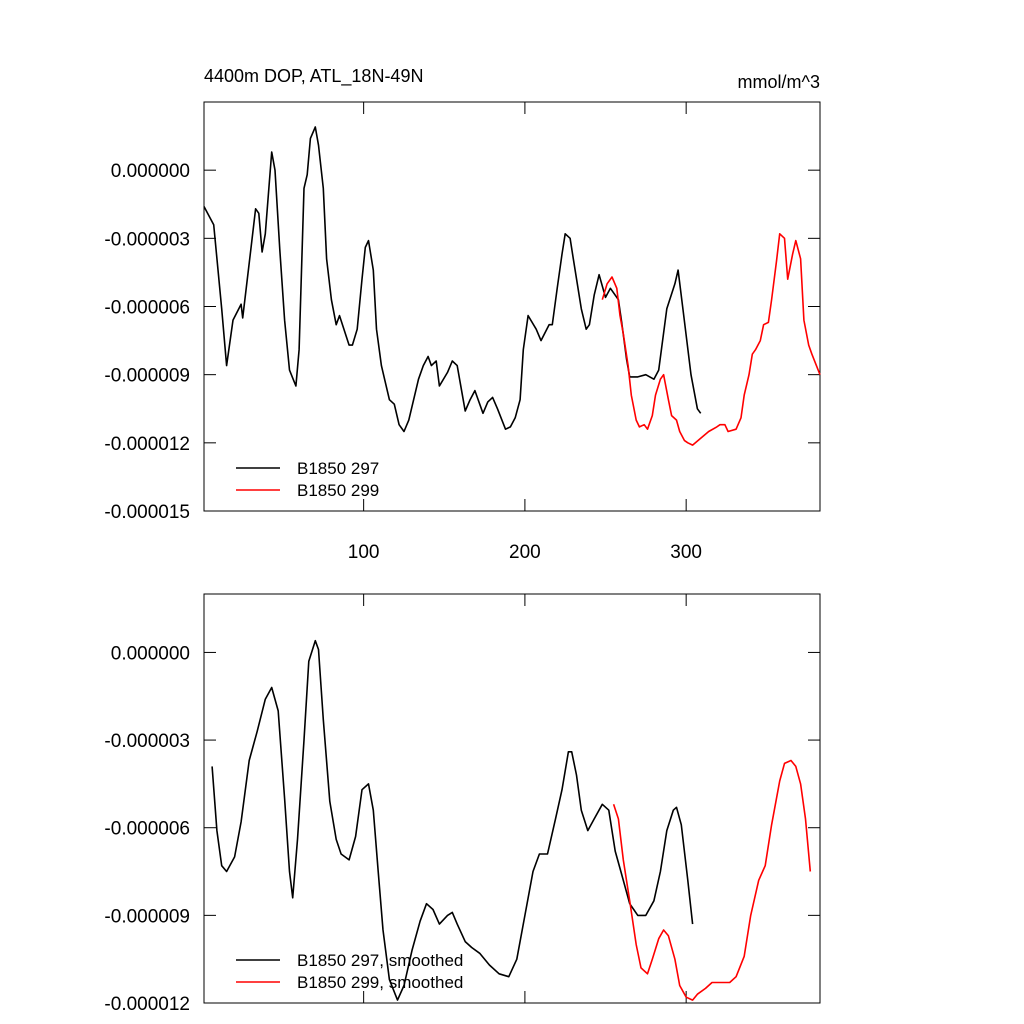  What do you see at coordinates (380, 982) in the screenshot?
I see `legend-label: B1850 299, smoothed` at bounding box center [380, 982].